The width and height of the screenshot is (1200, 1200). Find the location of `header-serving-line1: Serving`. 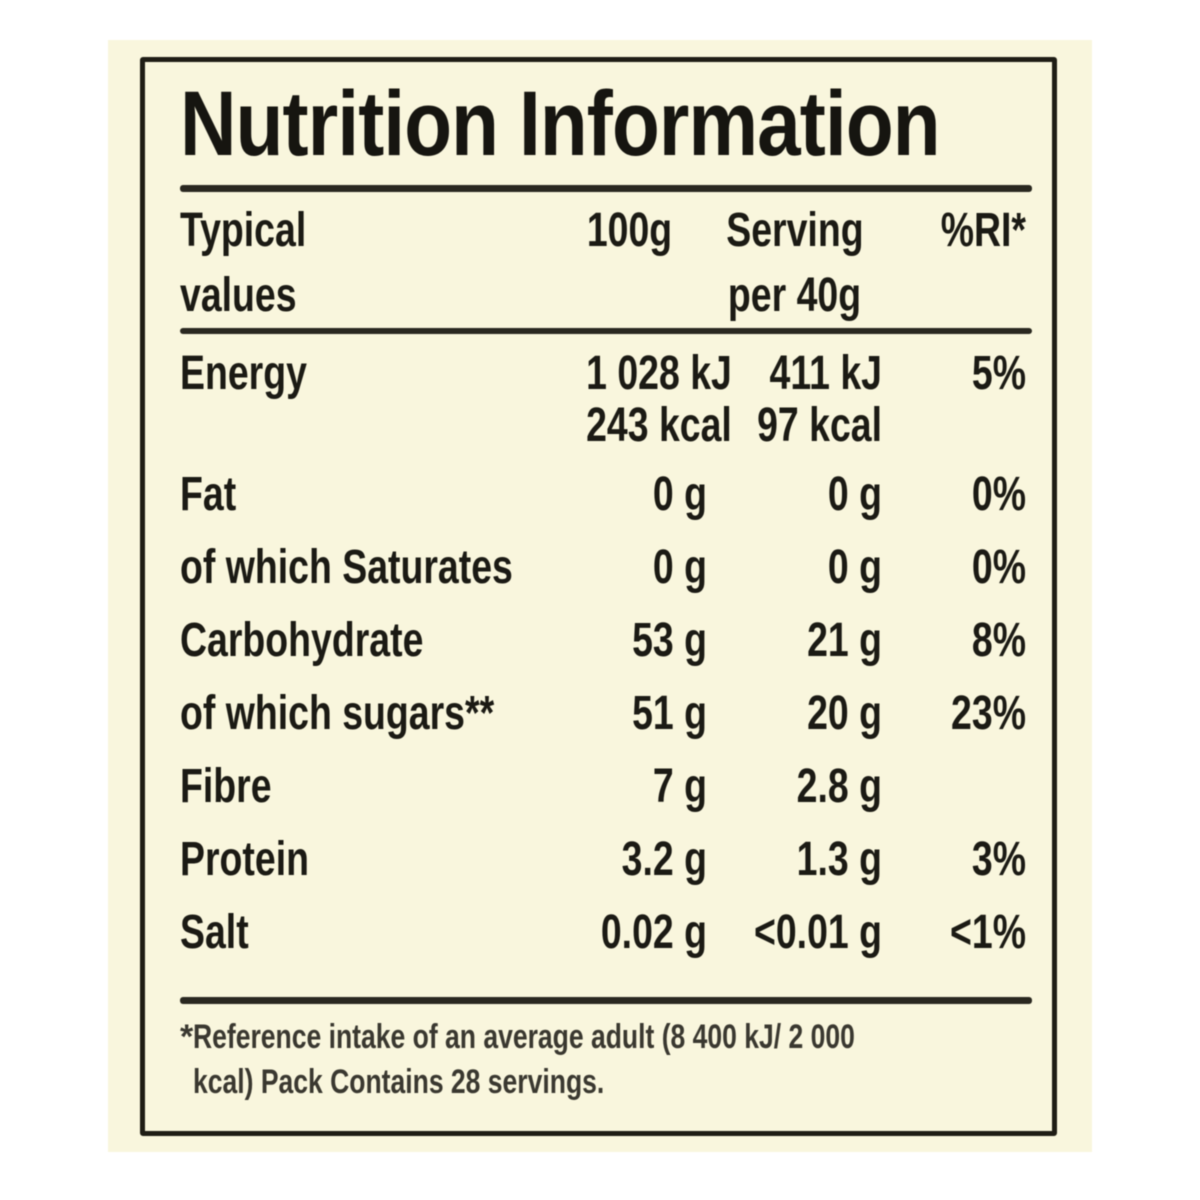

header-serving-line1: Serving is located at coordinates (795, 230).